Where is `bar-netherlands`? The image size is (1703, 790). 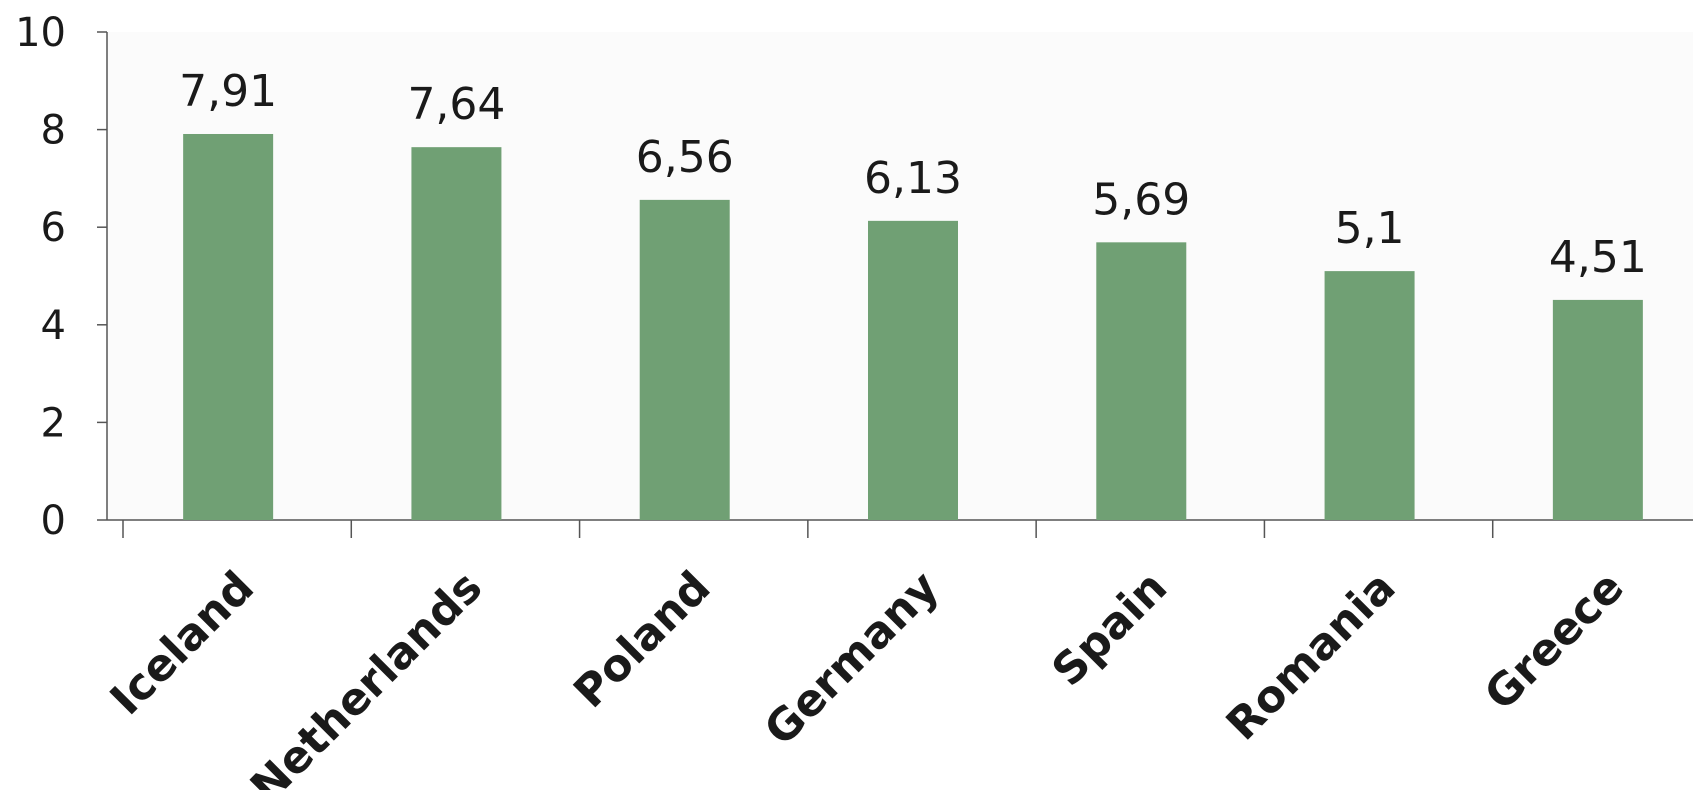
bar-netherlands is located at coordinates (456, 333).